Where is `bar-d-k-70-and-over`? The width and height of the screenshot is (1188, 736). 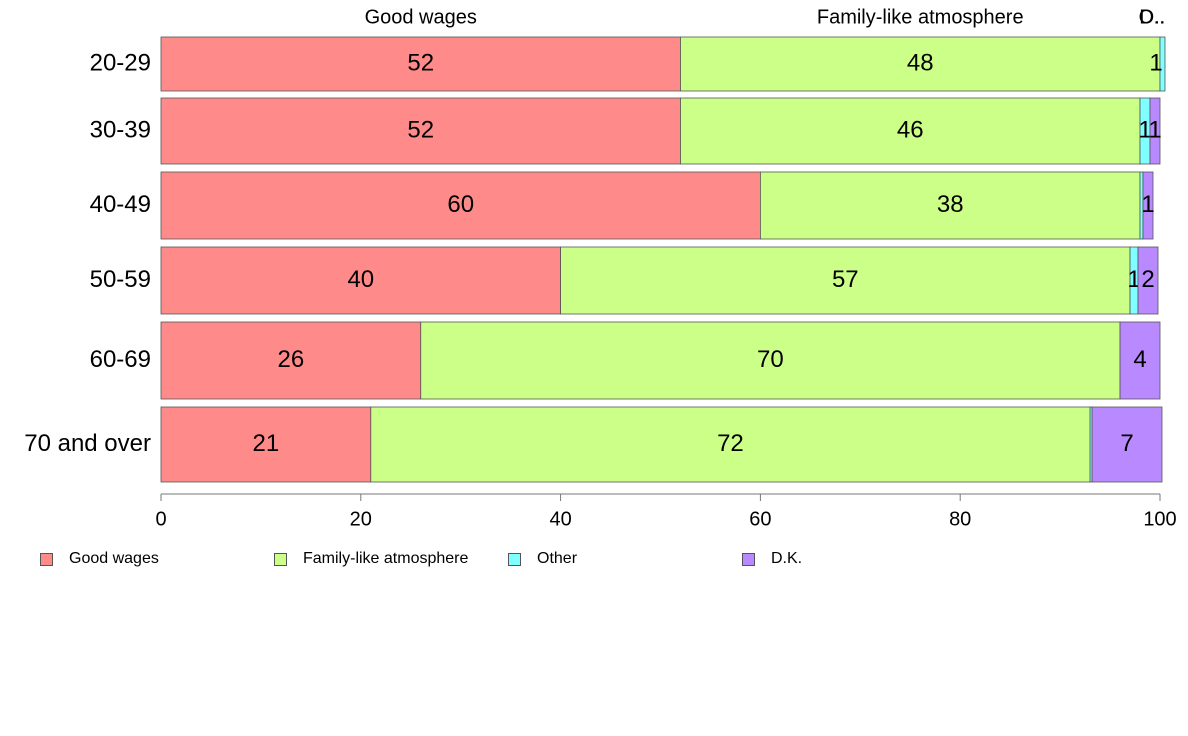
bar-d-k-70-and-over is located at coordinates (1127, 444).